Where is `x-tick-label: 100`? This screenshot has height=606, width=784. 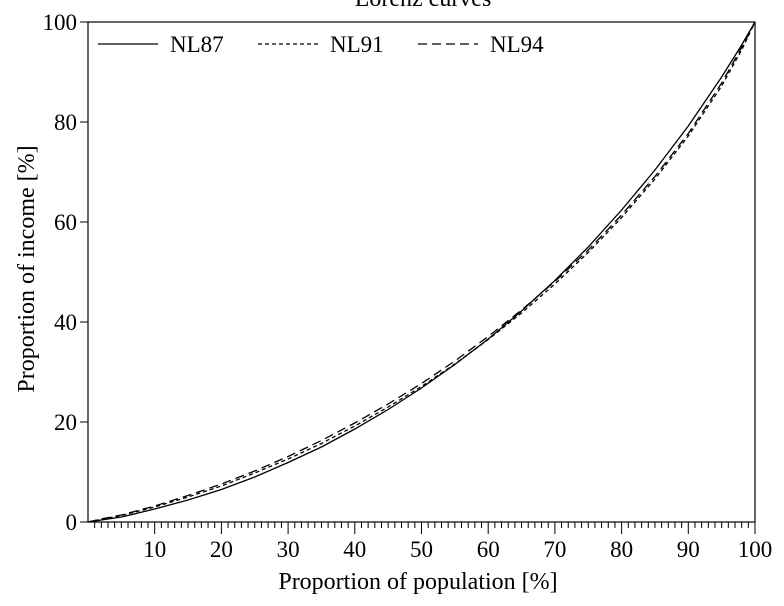 x-tick-label: 100 is located at coordinates (755, 549).